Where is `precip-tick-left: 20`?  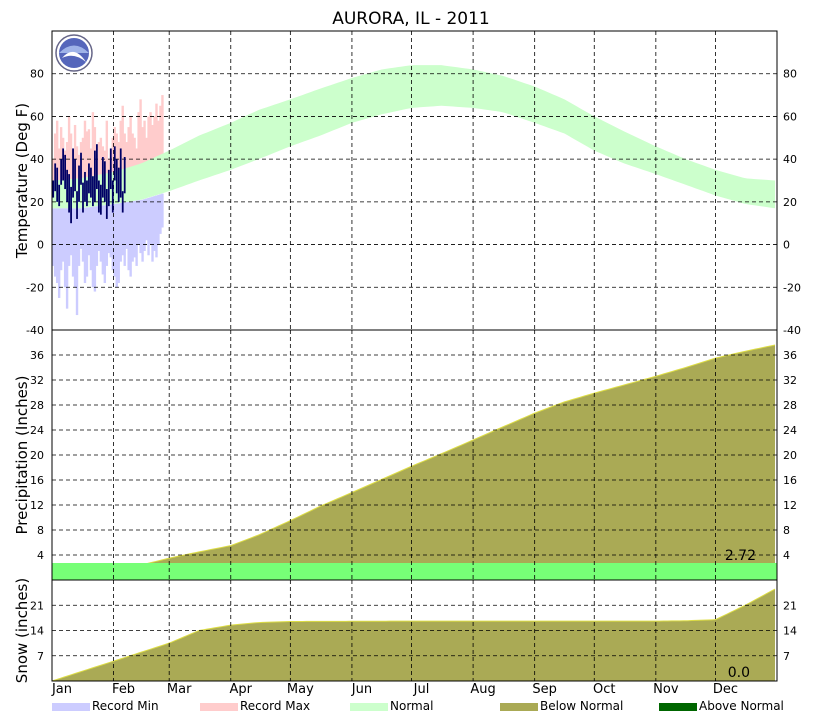 precip-tick-left: 20 is located at coordinates (37, 455).